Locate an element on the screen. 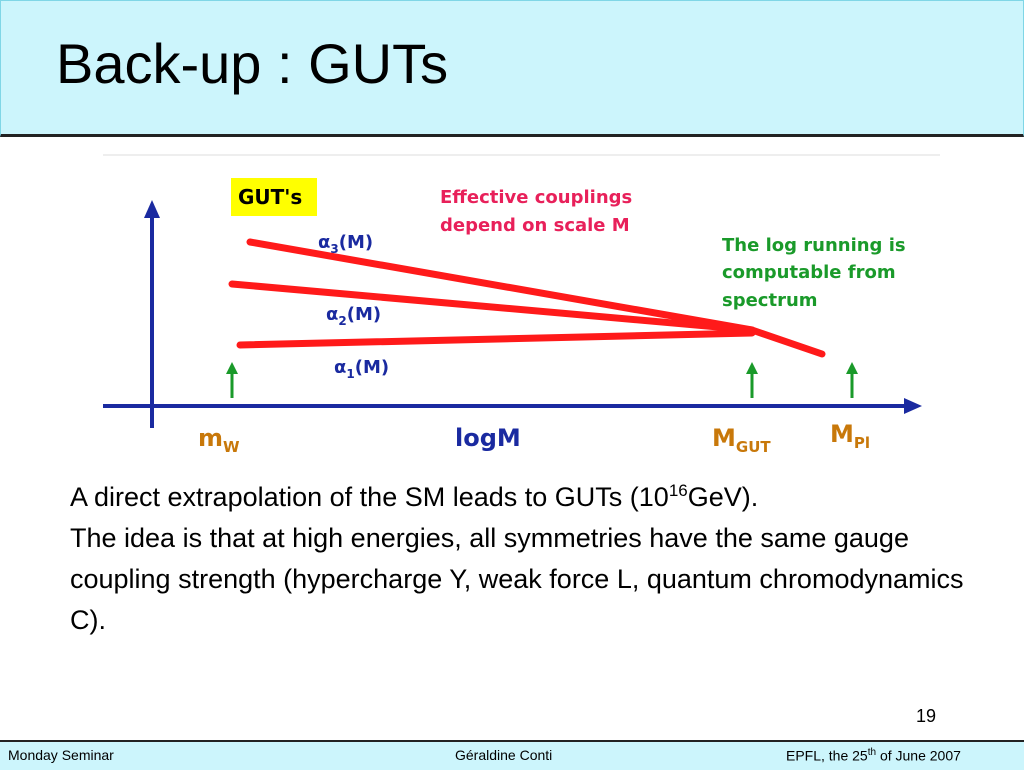 This screenshot has height=770, width=1024. axis-label: MPl is located at coordinates (850, 436).